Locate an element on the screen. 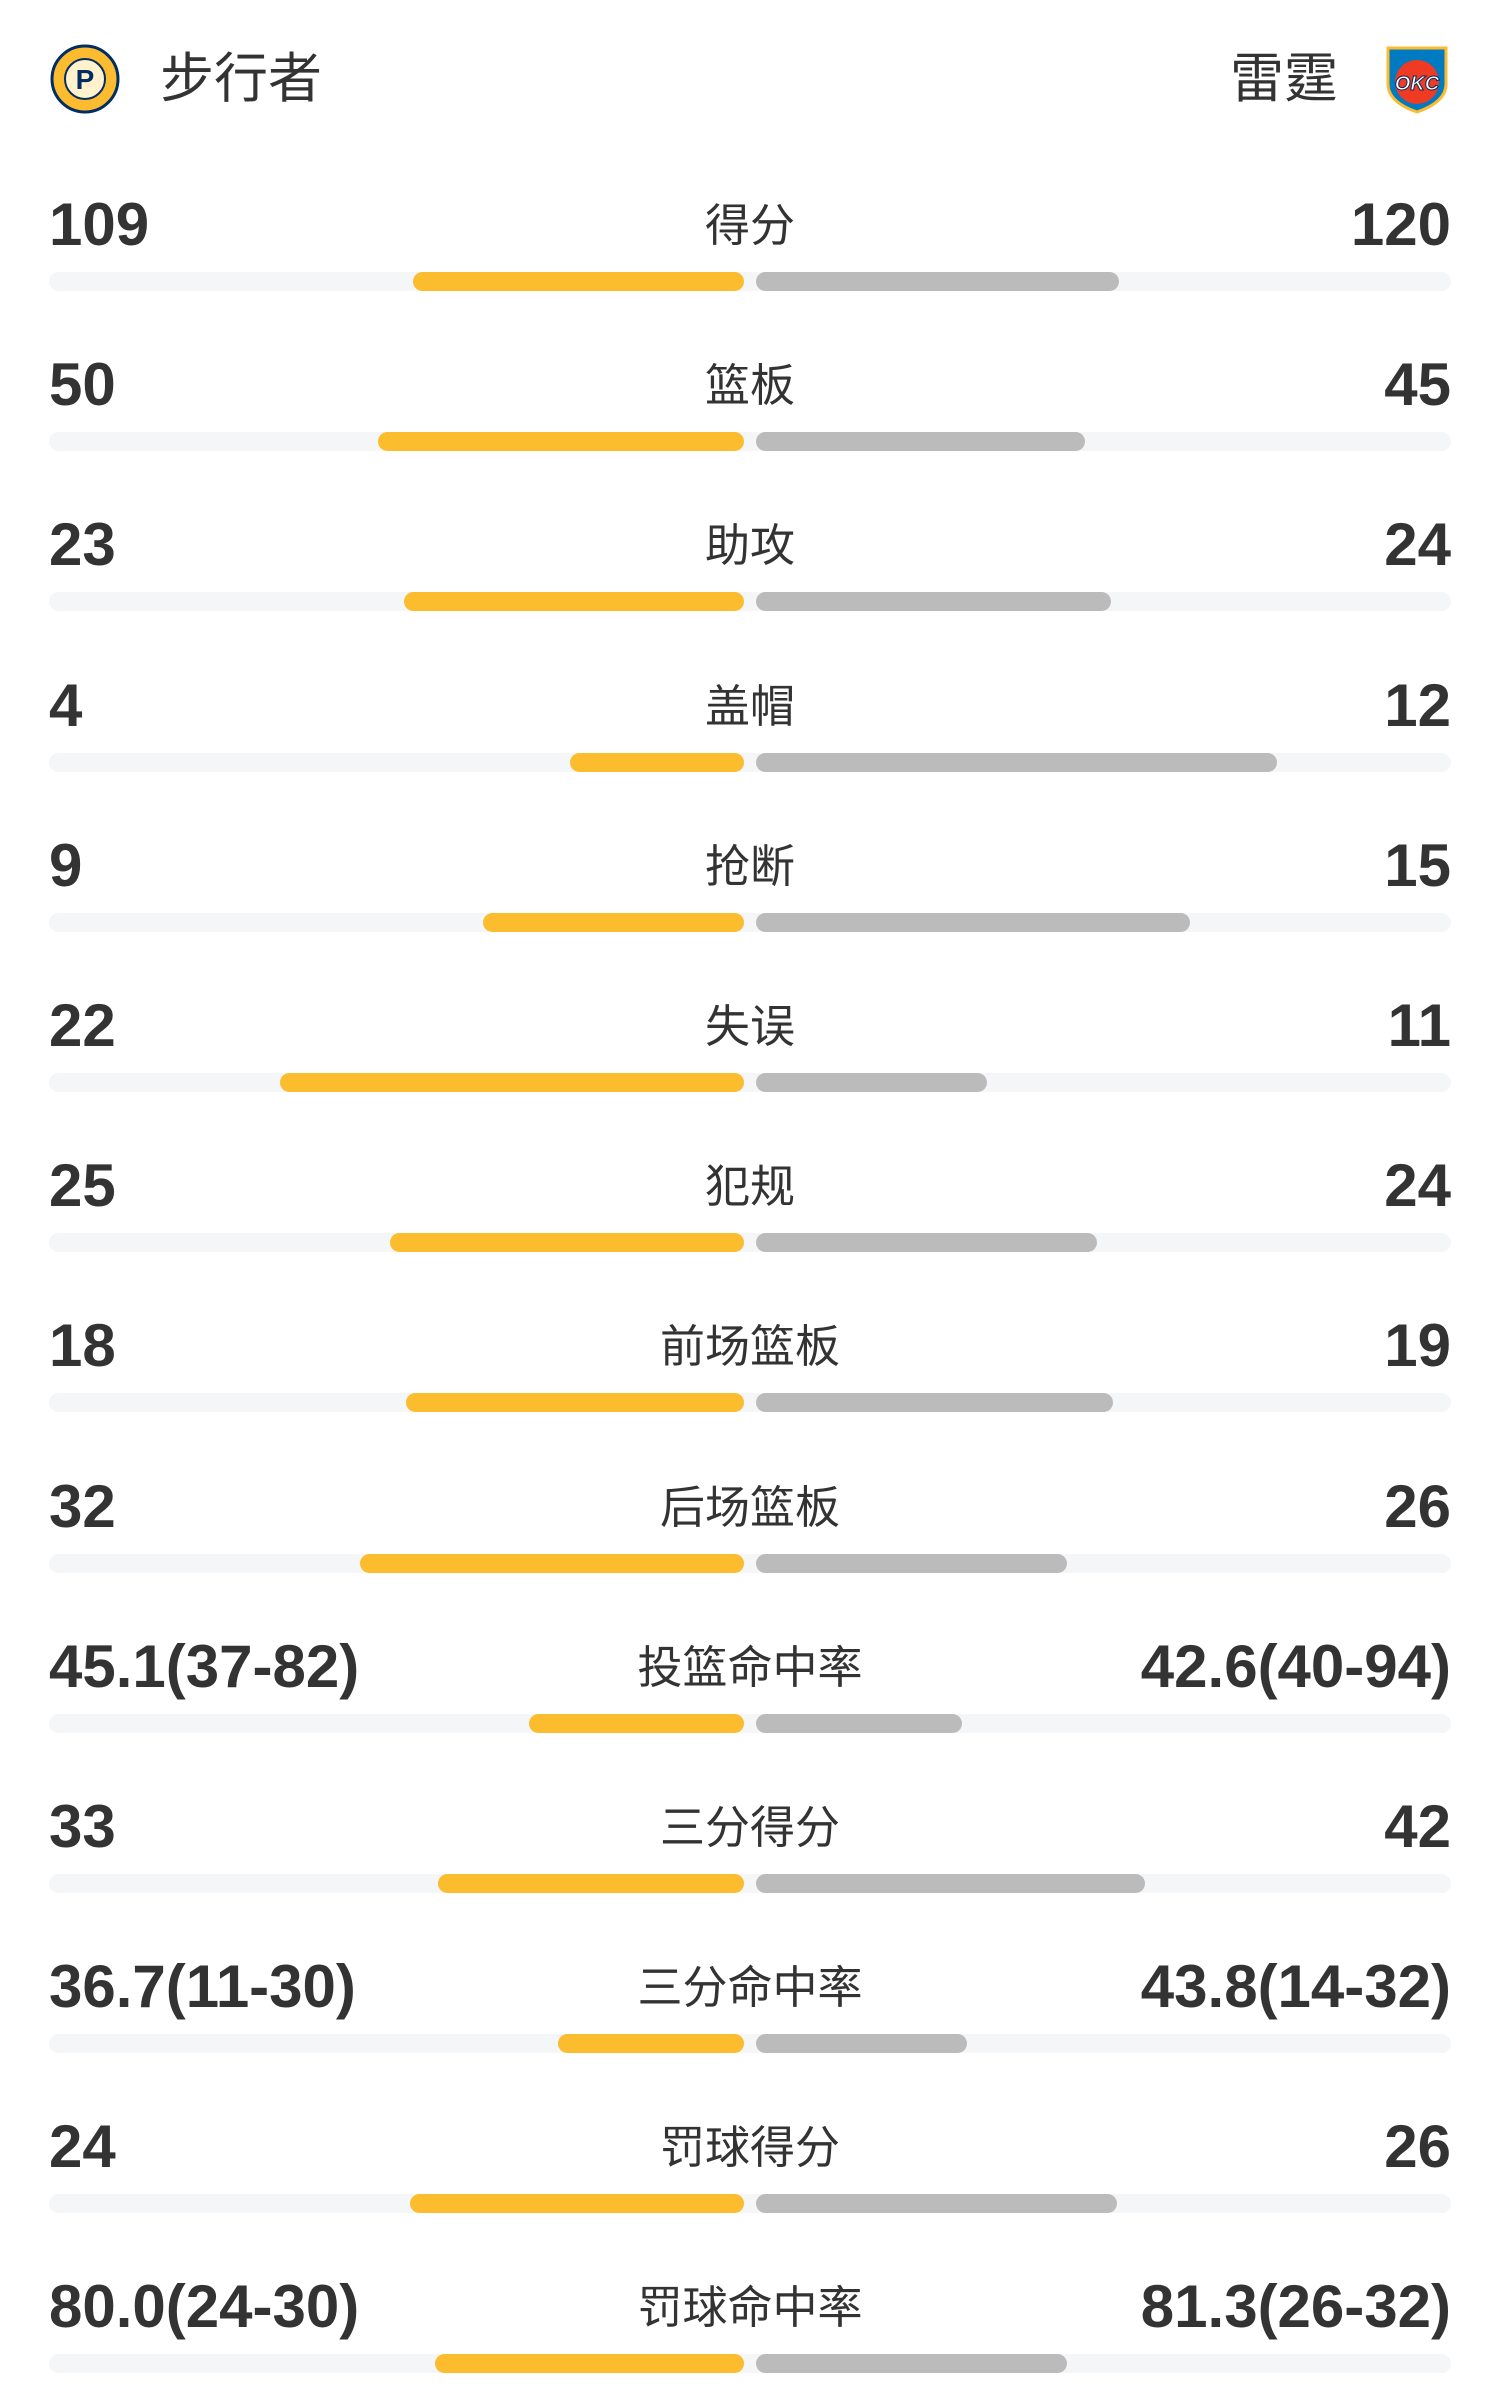  home-stat-value: 80.0(24-30) is located at coordinates (204, 2307).